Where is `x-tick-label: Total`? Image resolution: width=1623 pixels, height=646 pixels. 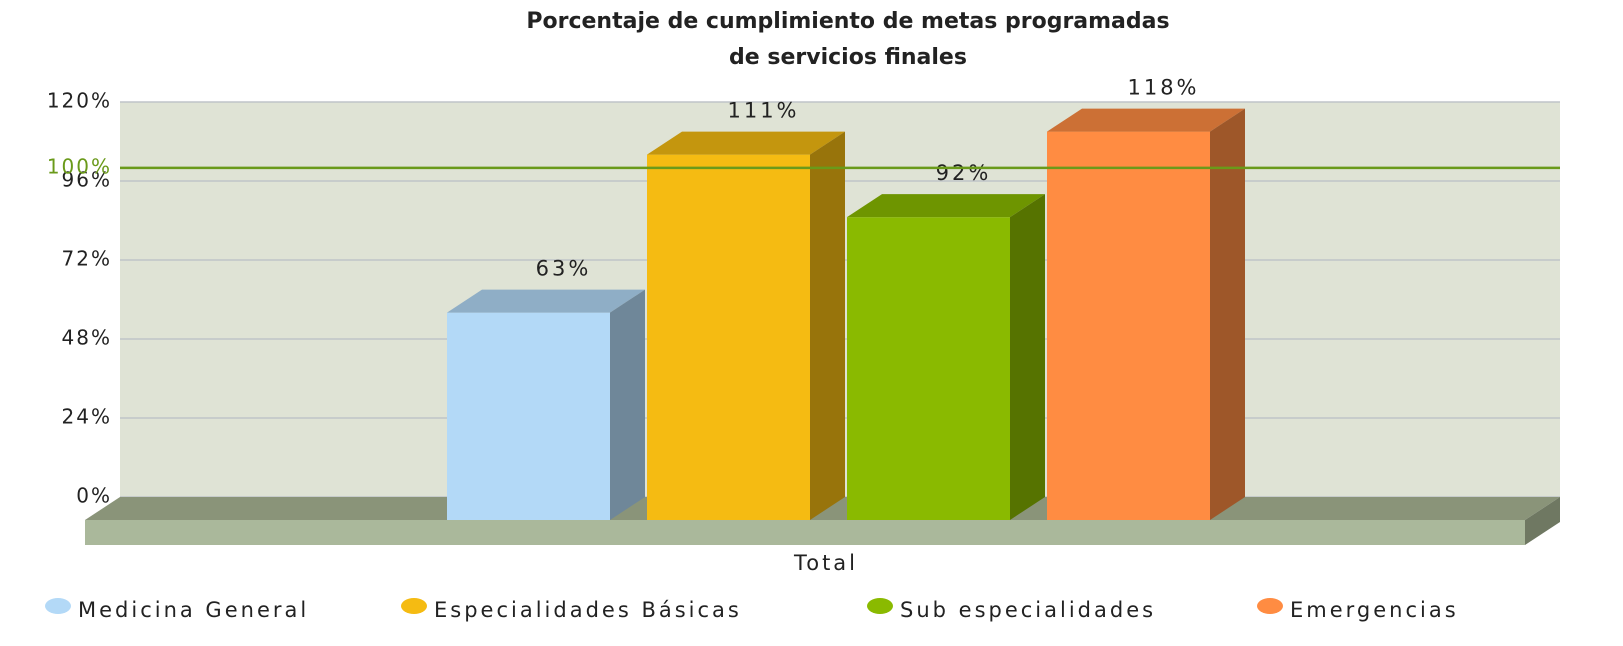
x-tick-label: Total is located at coordinates (825, 563).